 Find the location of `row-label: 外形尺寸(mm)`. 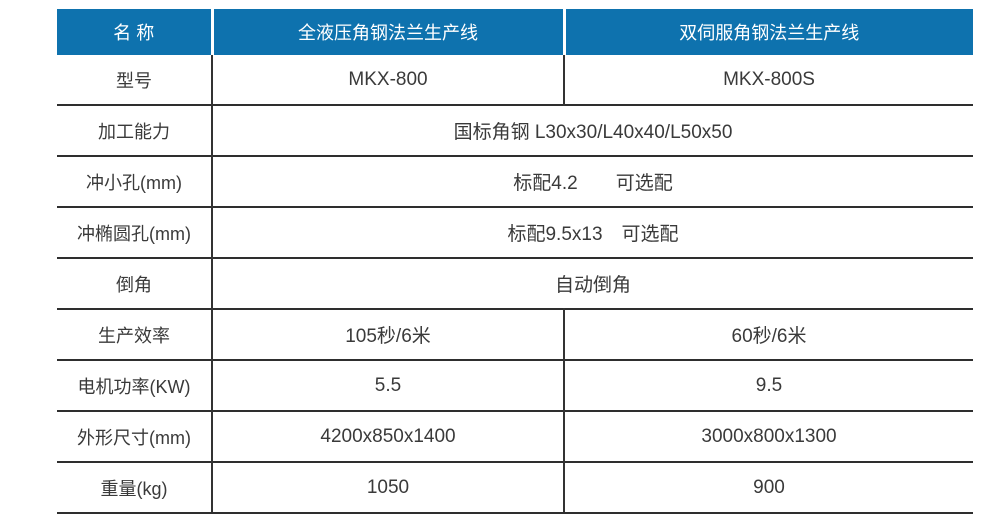

row-label: 外形尺寸(mm) is located at coordinates (135, 436).